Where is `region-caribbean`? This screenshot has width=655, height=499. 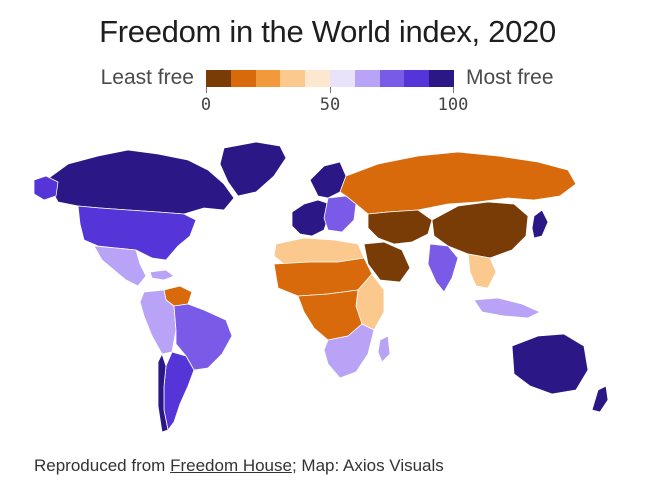
region-caribbean is located at coordinates (162, 275).